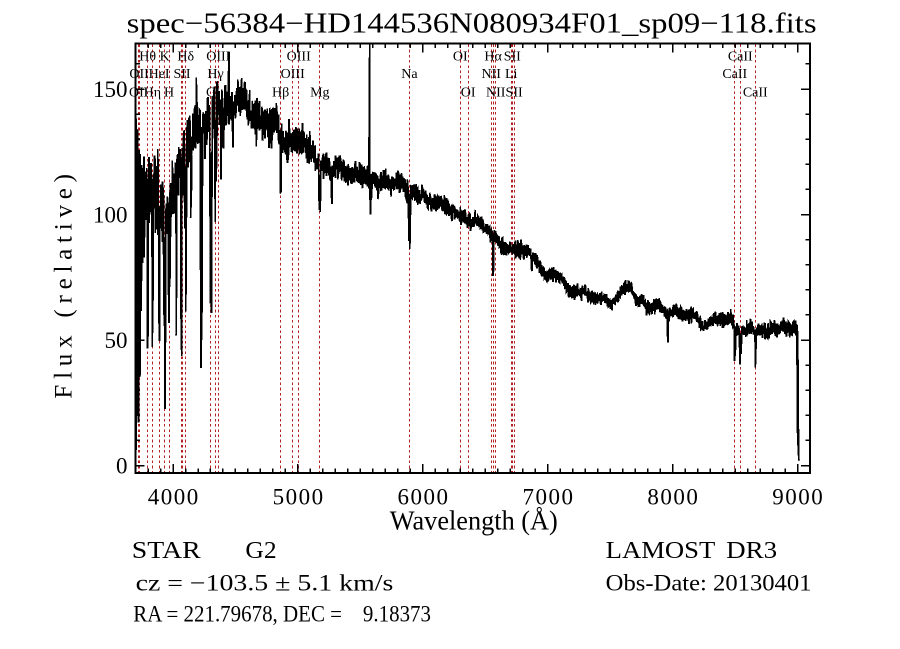 The height and width of the screenshot is (649, 900). I want to click on svg-text: 6000, so click(423, 497).